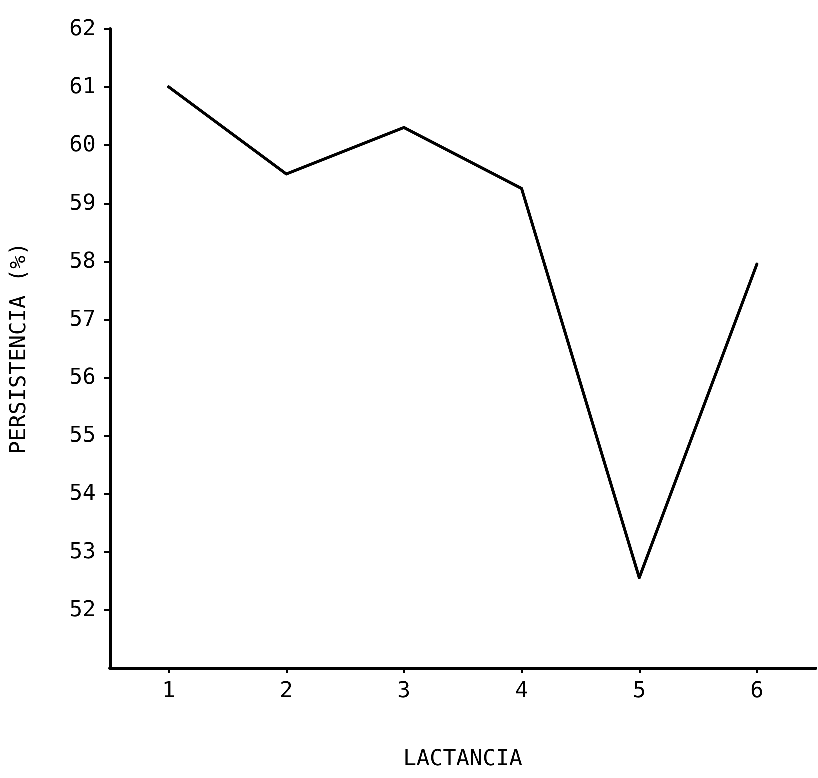 The height and width of the screenshot is (778, 818). Describe the element at coordinates (169, 691) in the screenshot. I see `x-tick-label: 1` at that location.